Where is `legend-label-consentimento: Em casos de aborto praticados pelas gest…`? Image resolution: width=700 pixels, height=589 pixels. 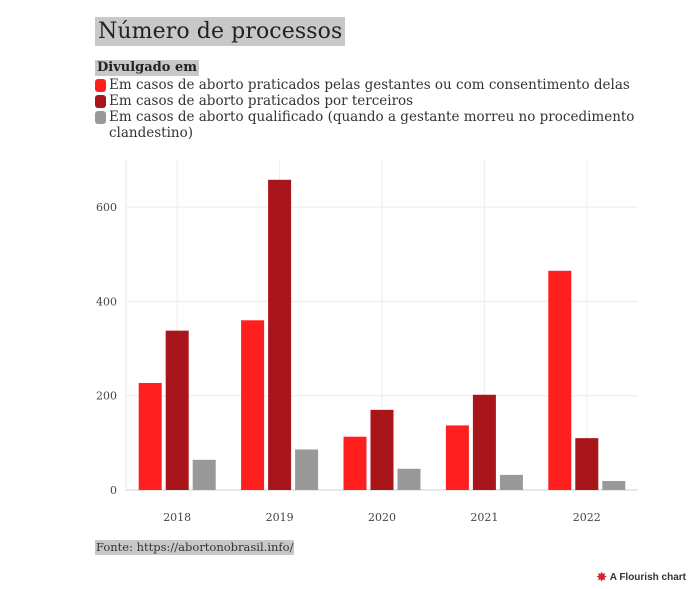 legend-label-consentimento: Em casos de aborto praticados pelas gest… is located at coordinates (369, 85).